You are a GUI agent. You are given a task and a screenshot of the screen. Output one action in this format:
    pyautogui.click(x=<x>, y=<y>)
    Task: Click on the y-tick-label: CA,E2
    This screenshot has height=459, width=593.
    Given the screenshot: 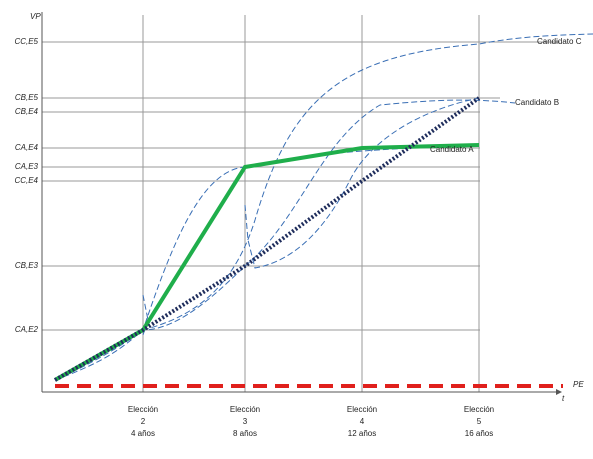 What is the action you would take?
    pyautogui.click(x=27, y=329)
    